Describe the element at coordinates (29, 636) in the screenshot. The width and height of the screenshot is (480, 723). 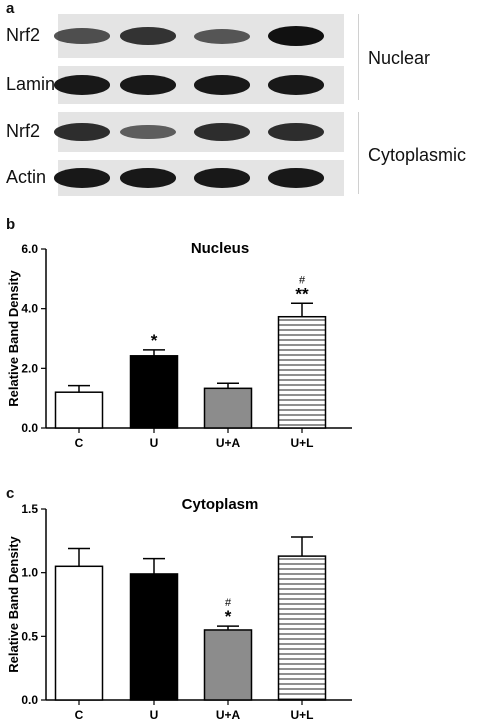
I see `y-tick-label: 0.5` at that location.